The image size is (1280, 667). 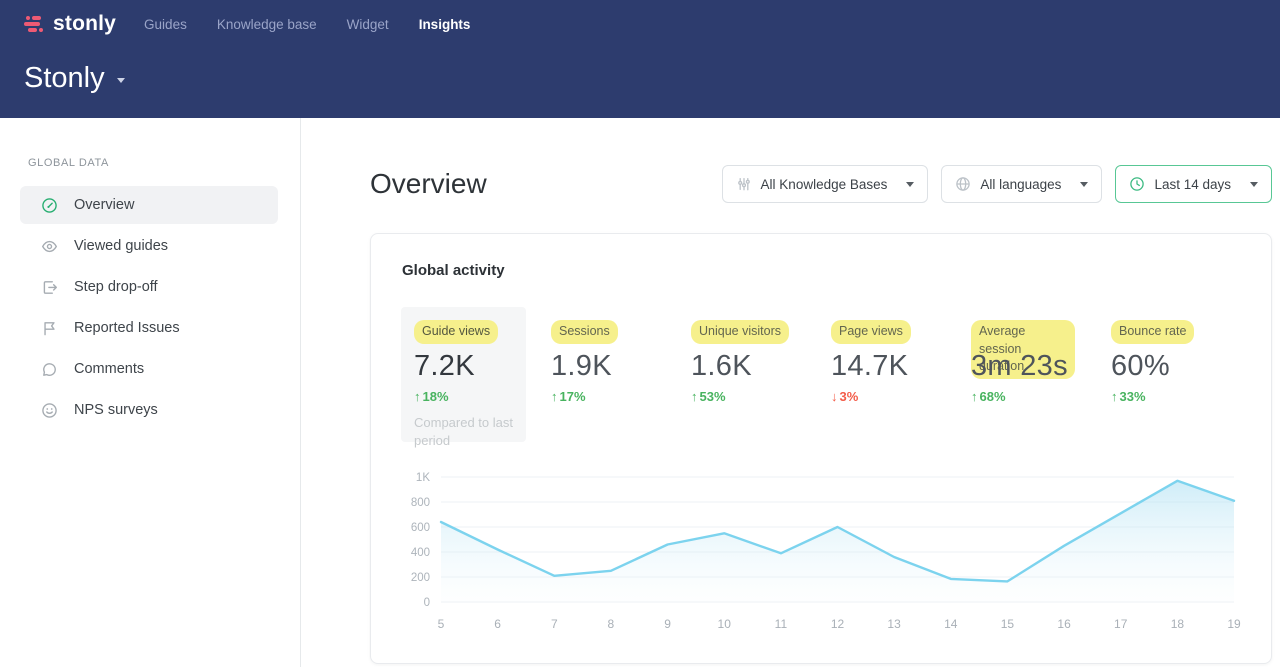 I want to click on sidebar-item-comments: Comments, so click(x=149, y=369).